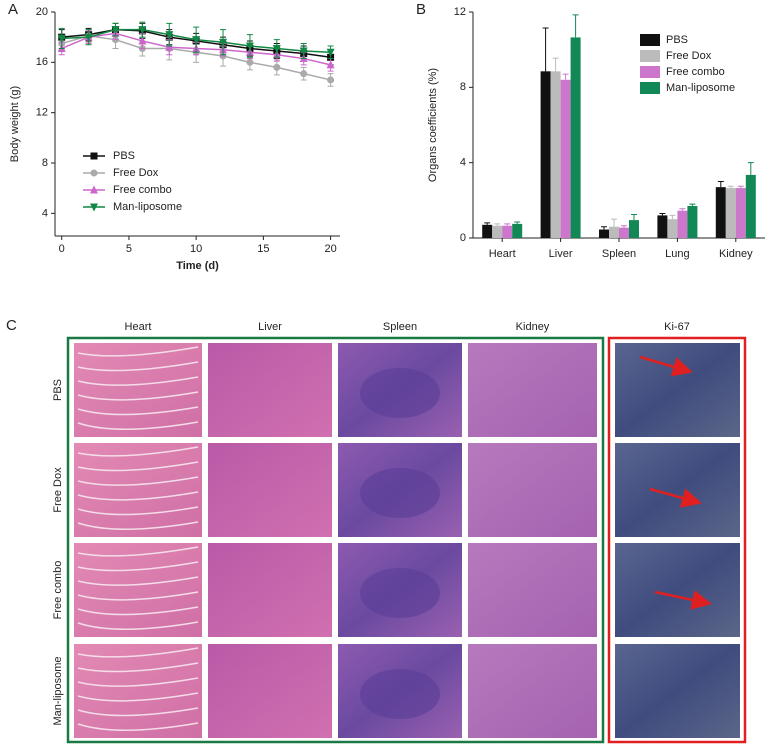 The height and width of the screenshot is (746, 777). What do you see at coordinates (42, 12) in the screenshot?
I see `y-tick-label: 20` at bounding box center [42, 12].